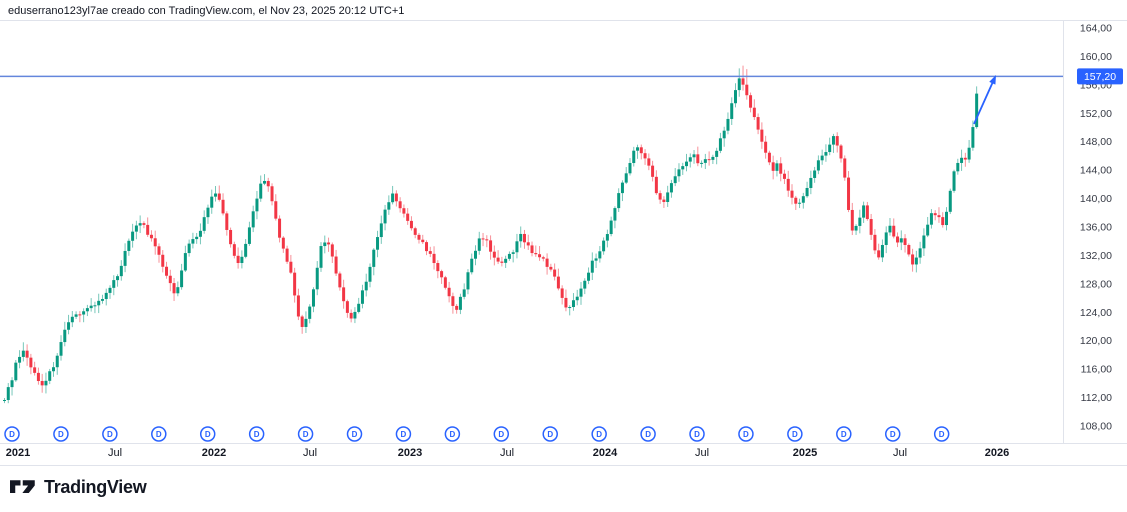  I want to click on price-tick-label: 160,00, so click(1096, 57).